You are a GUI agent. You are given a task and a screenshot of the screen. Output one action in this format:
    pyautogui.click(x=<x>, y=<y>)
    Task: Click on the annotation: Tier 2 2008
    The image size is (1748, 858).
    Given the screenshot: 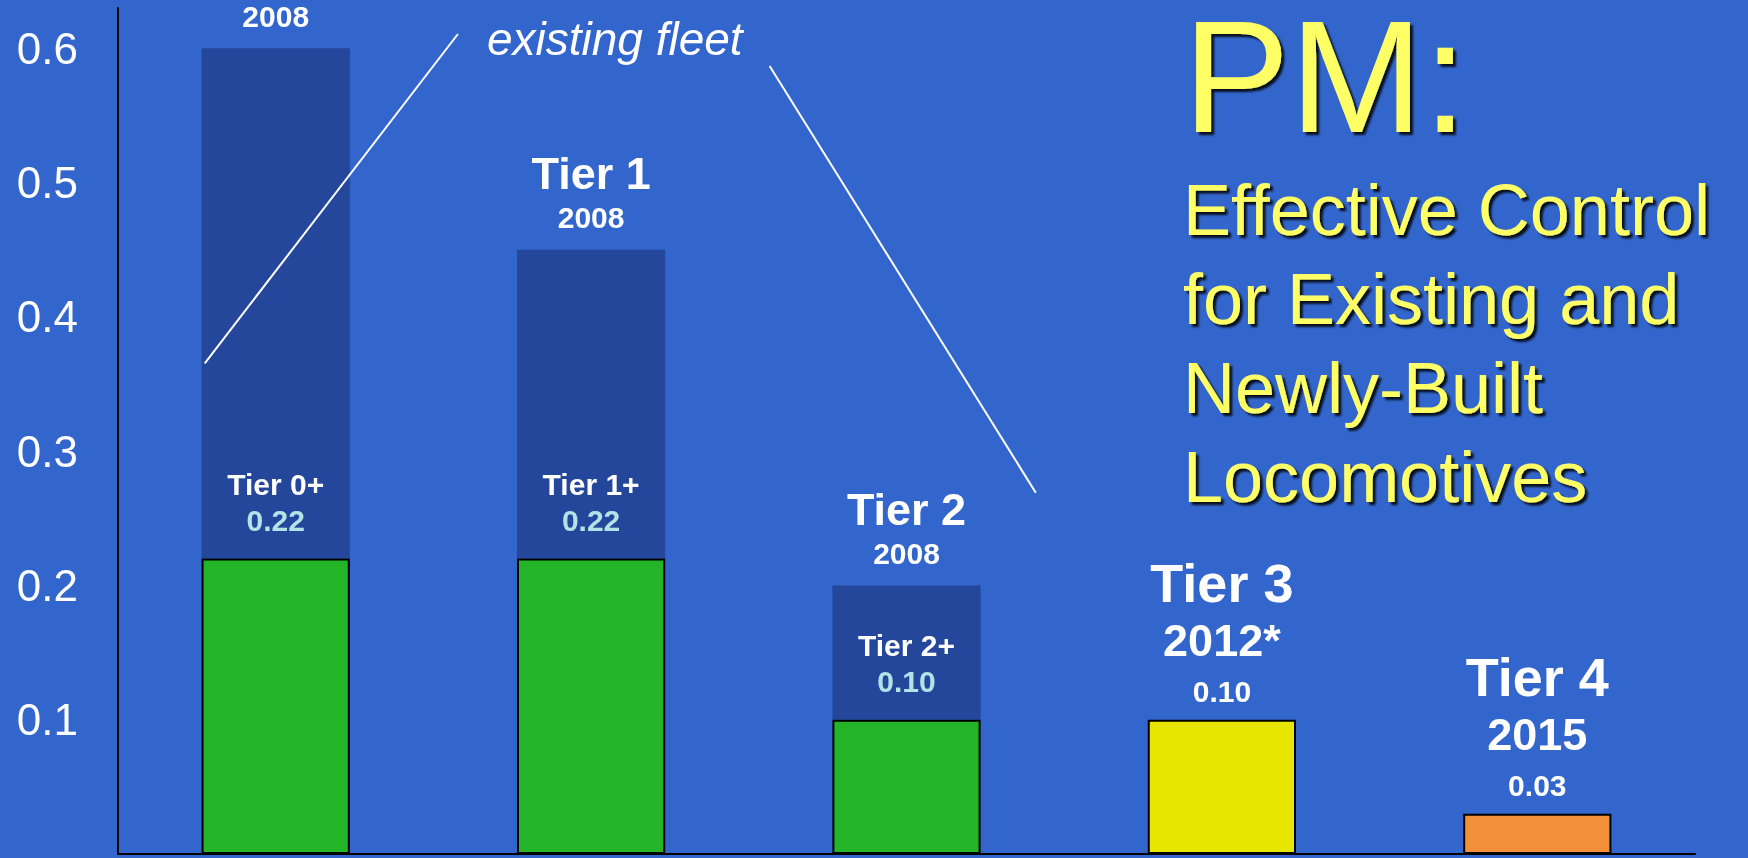 What is the action you would take?
    pyautogui.click(x=906, y=526)
    